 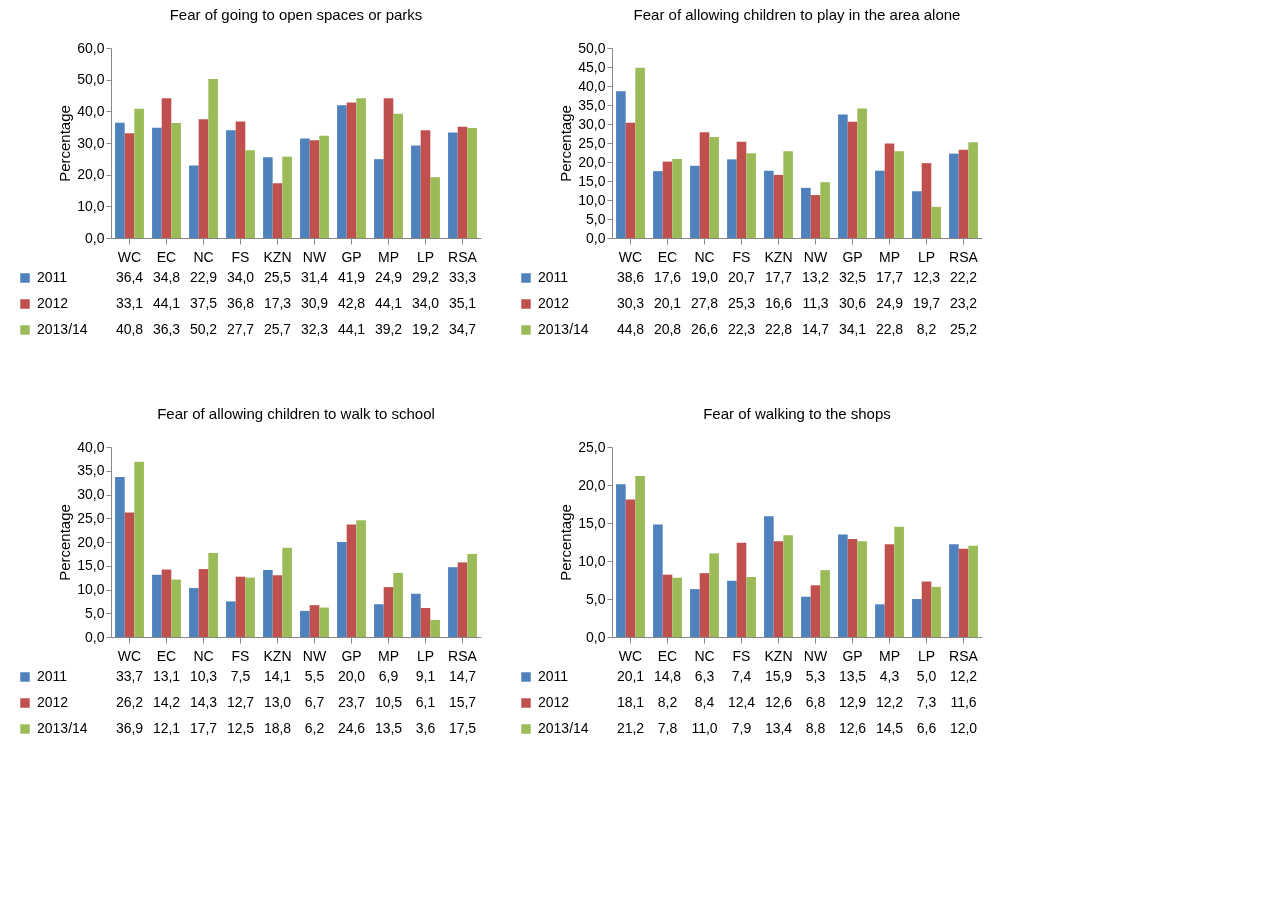 What do you see at coordinates (963, 277) in the screenshot?
I see `data-label: 22,2` at bounding box center [963, 277].